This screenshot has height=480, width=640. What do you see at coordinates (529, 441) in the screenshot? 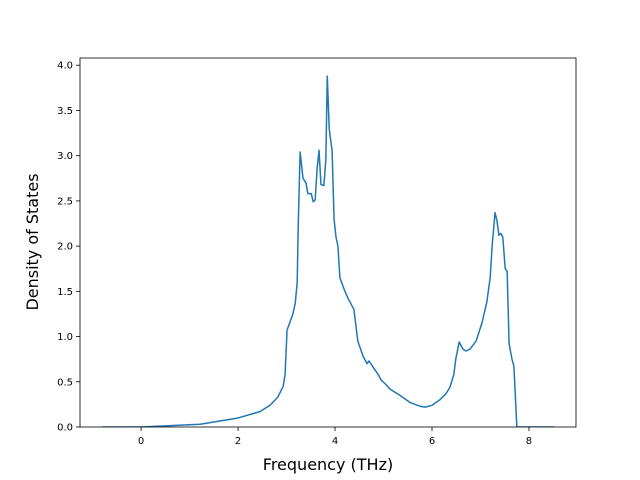
I see `x-tick-label: 8` at bounding box center [529, 441].